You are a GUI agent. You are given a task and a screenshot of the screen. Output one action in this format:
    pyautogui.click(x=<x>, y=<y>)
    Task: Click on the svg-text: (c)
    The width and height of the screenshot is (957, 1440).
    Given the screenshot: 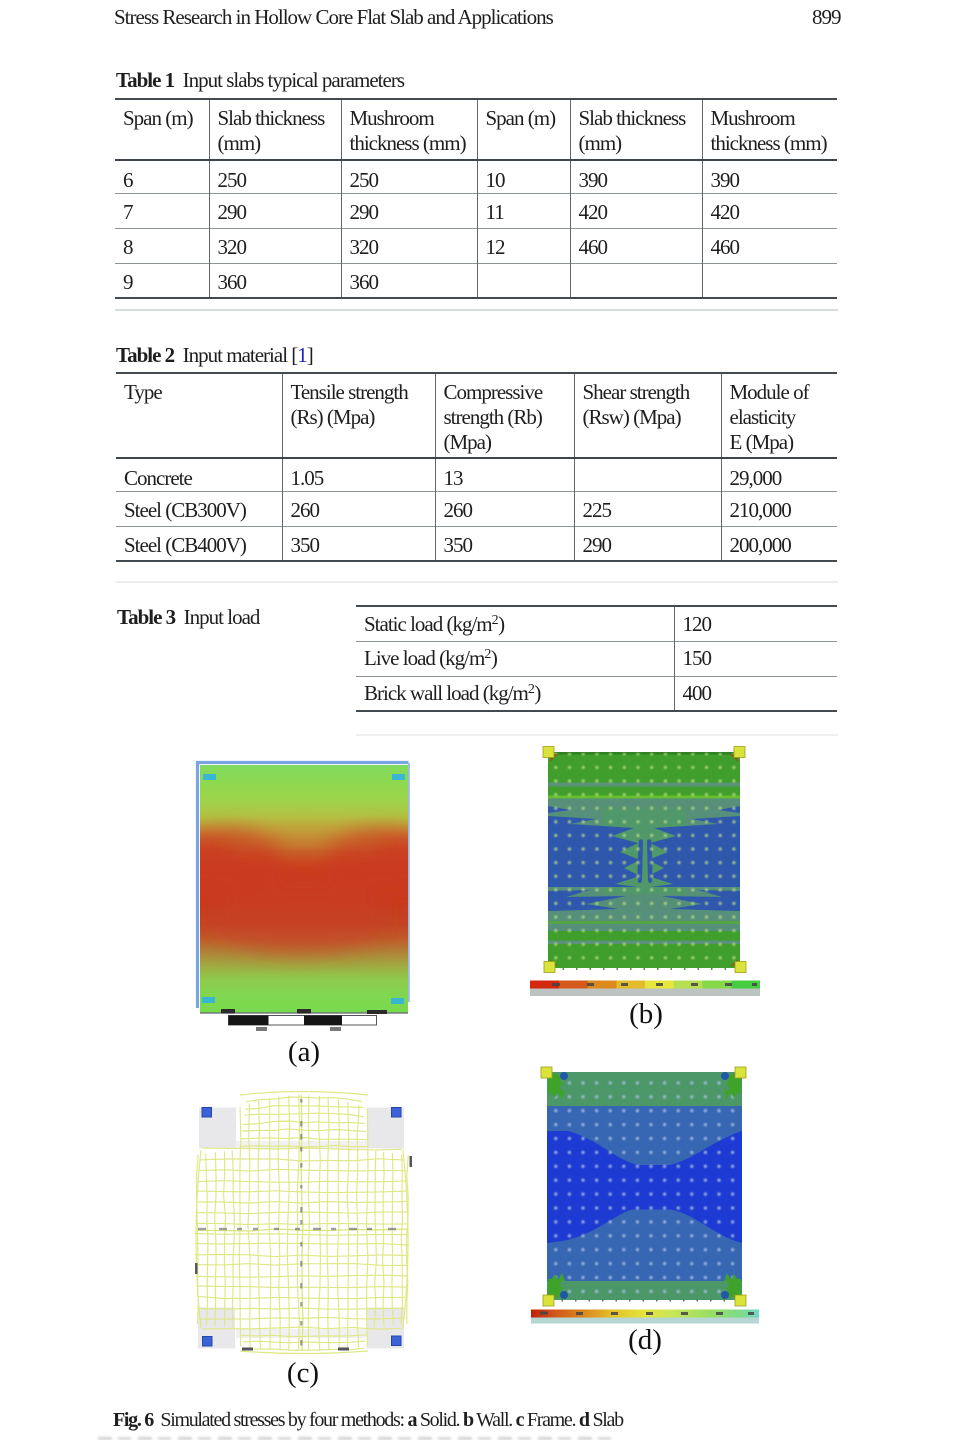 What is the action you would take?
    pyautogui.click(x=303, y=1373)
    